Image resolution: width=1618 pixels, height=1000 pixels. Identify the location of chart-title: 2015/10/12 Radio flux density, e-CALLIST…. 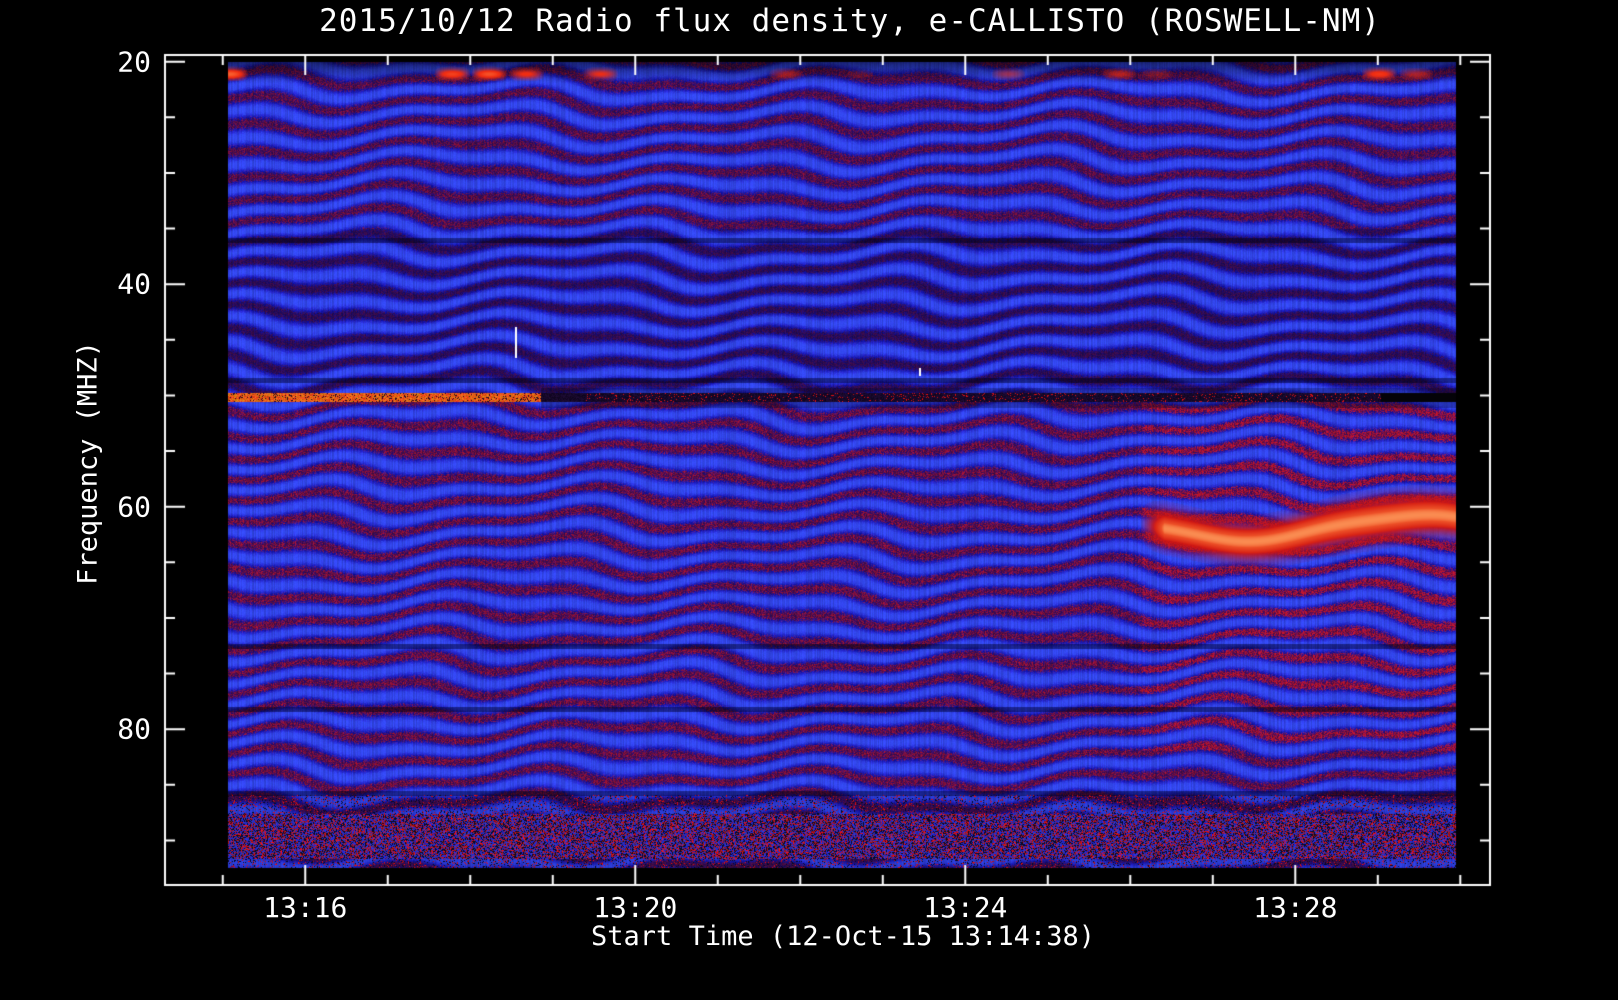
(850, 21).